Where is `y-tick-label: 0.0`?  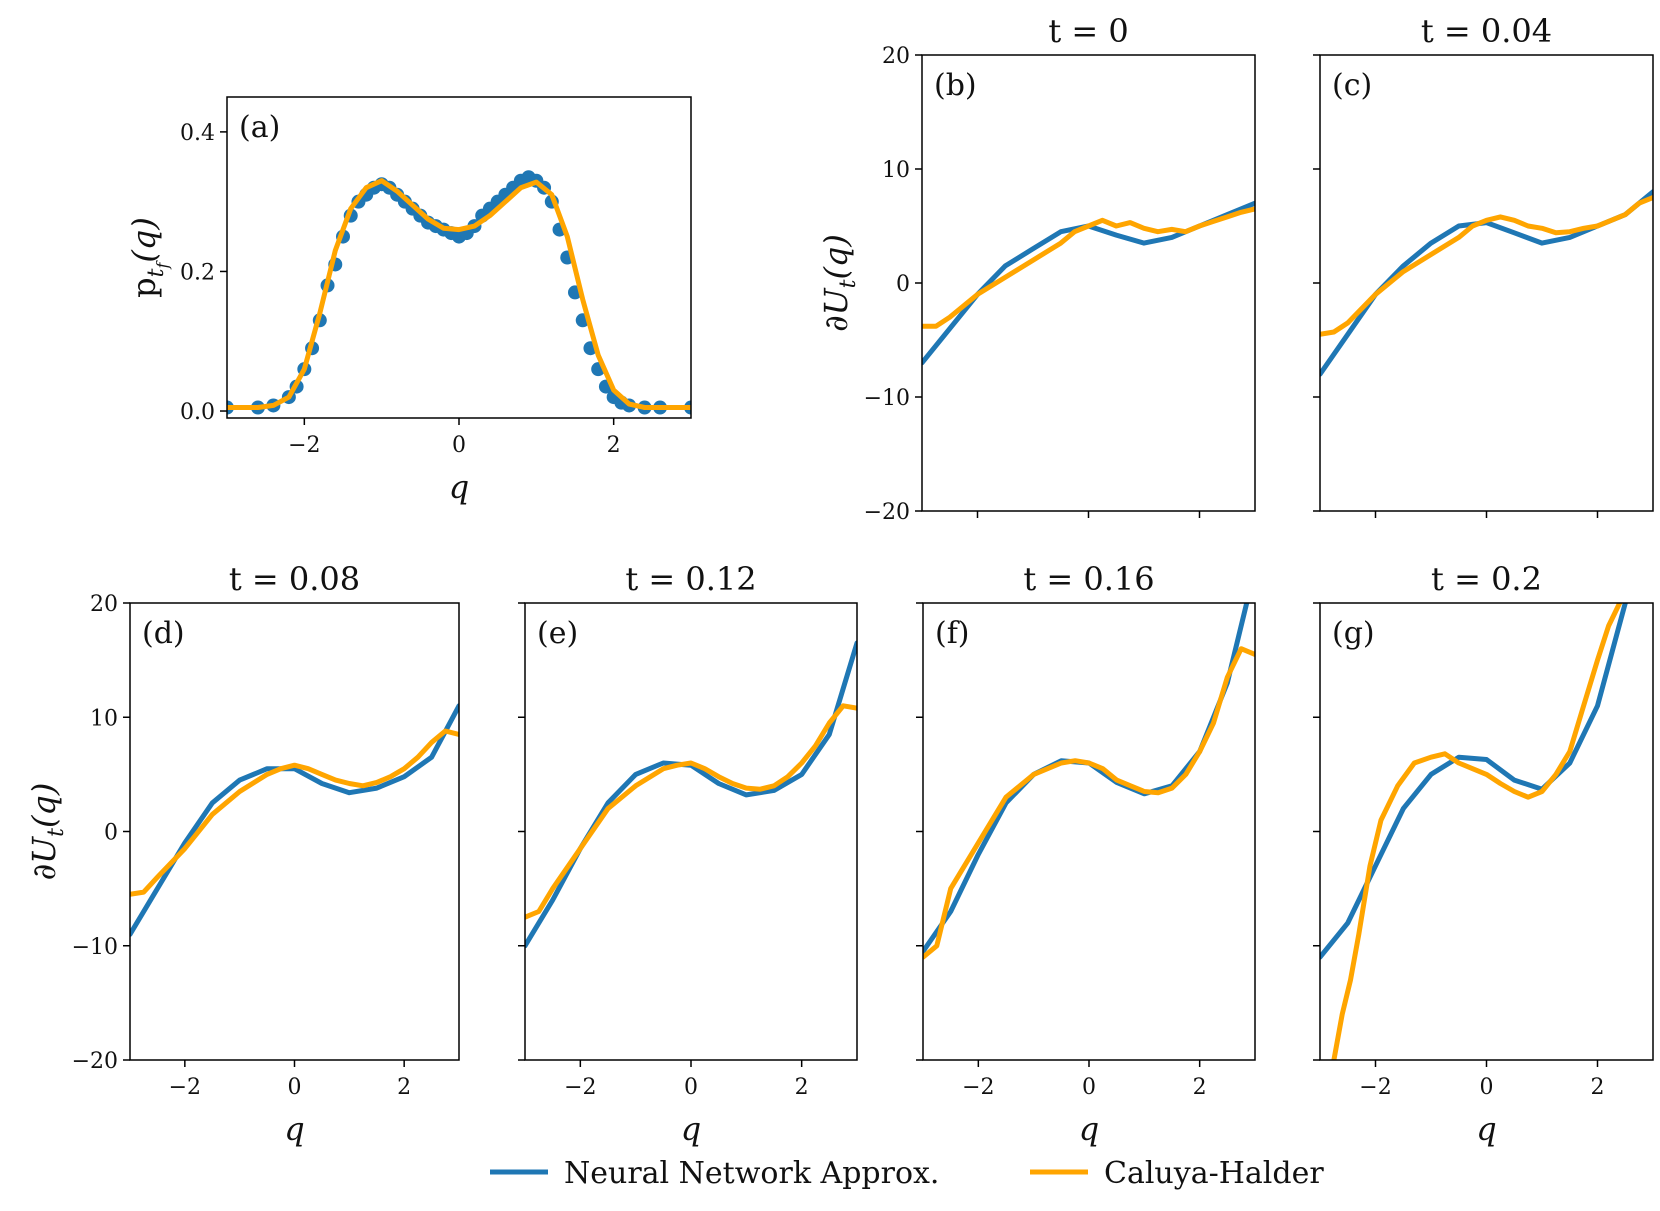 y-tick-label: 0.0 is located at coordinates (197, 412).